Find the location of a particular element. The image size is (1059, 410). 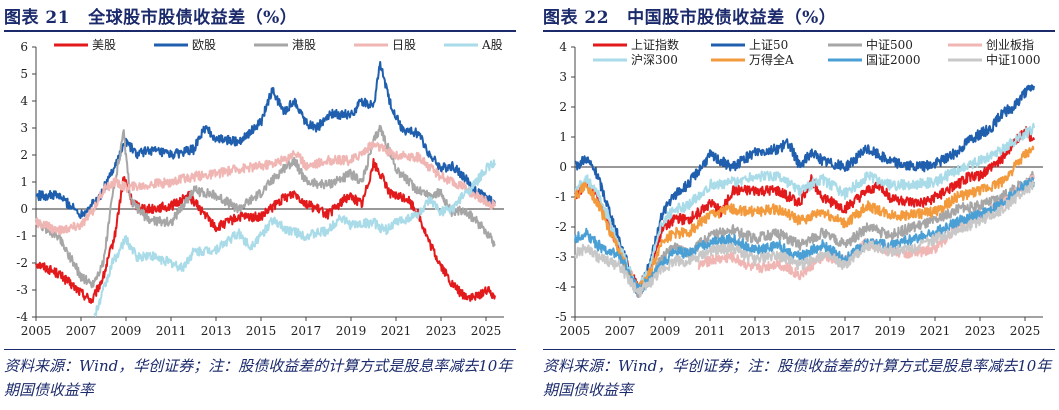

legend-label: 日股 is located at coordinates (404, 45).